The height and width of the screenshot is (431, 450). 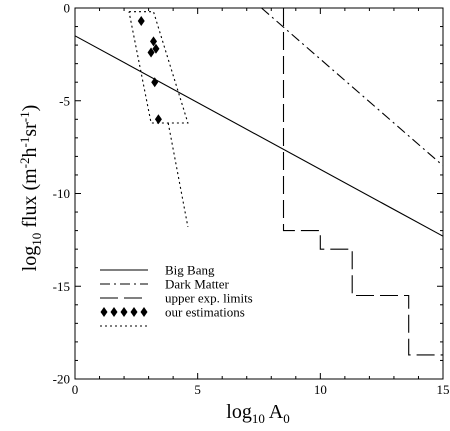 I want to click on legend-label: Big Bang, so click(x=190, y=270).